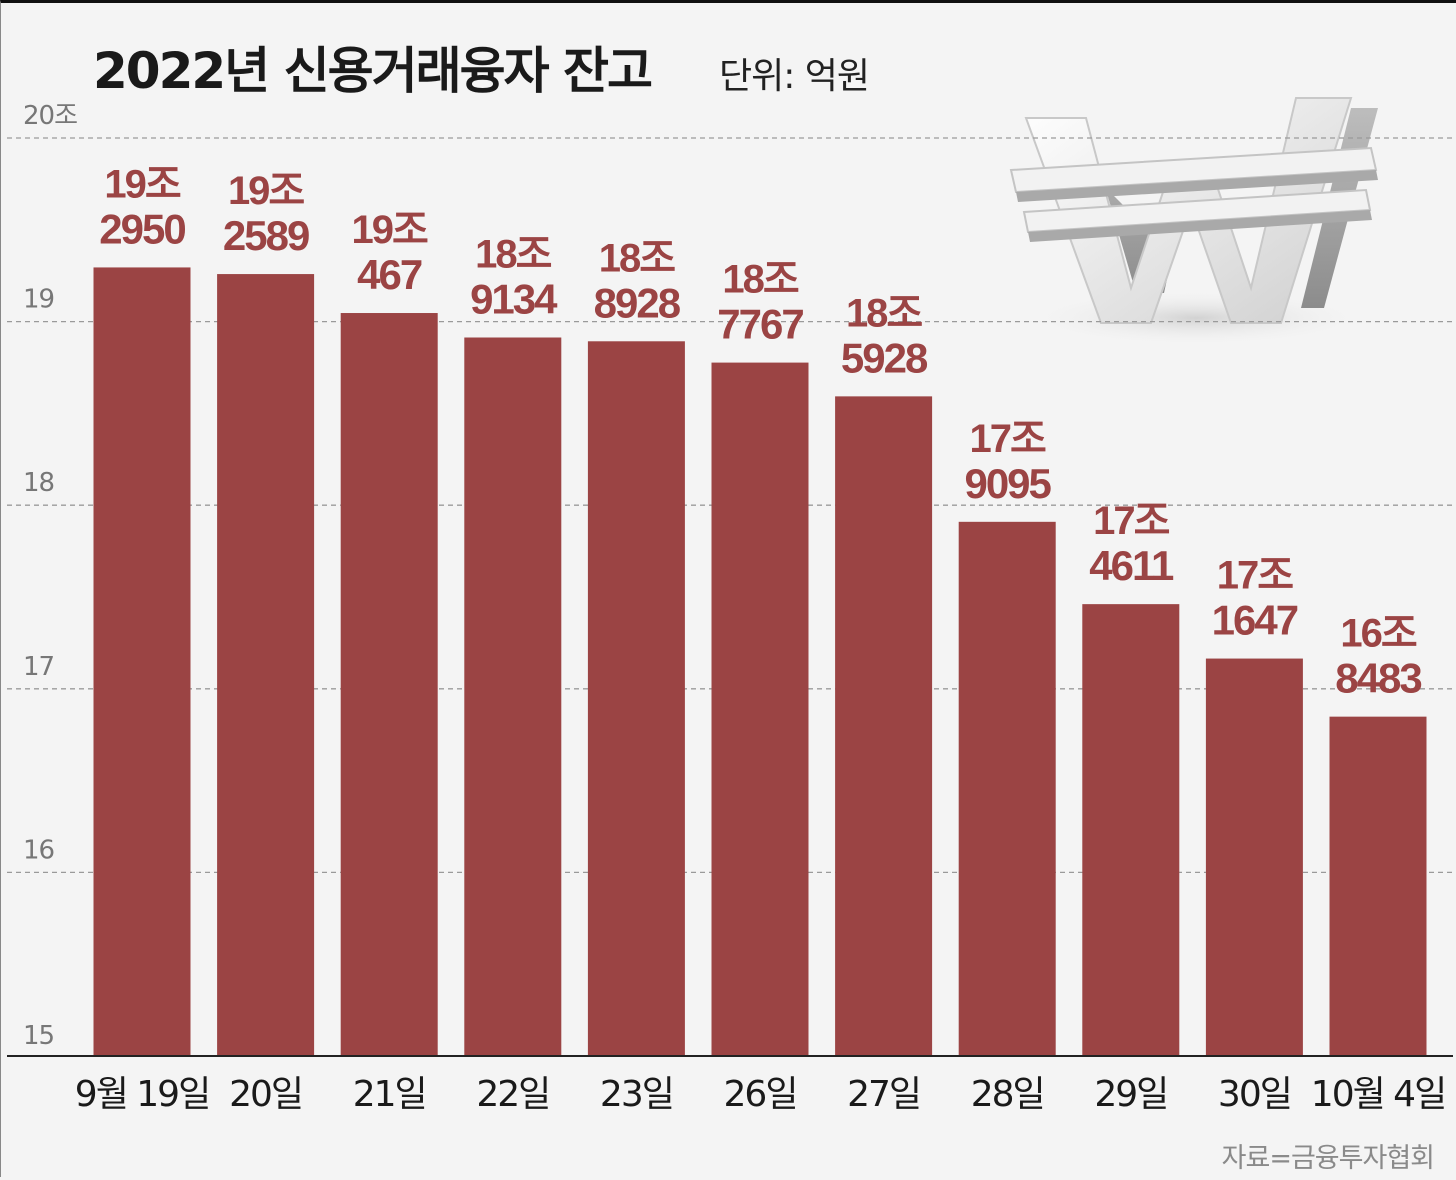 The width and height of the screenshot is (1456, 1180). What do you see at coordinates (142, 1094) in the screenshot?
I see `x-tick-label: 9월 19일` at bounding box center [142, 1094].